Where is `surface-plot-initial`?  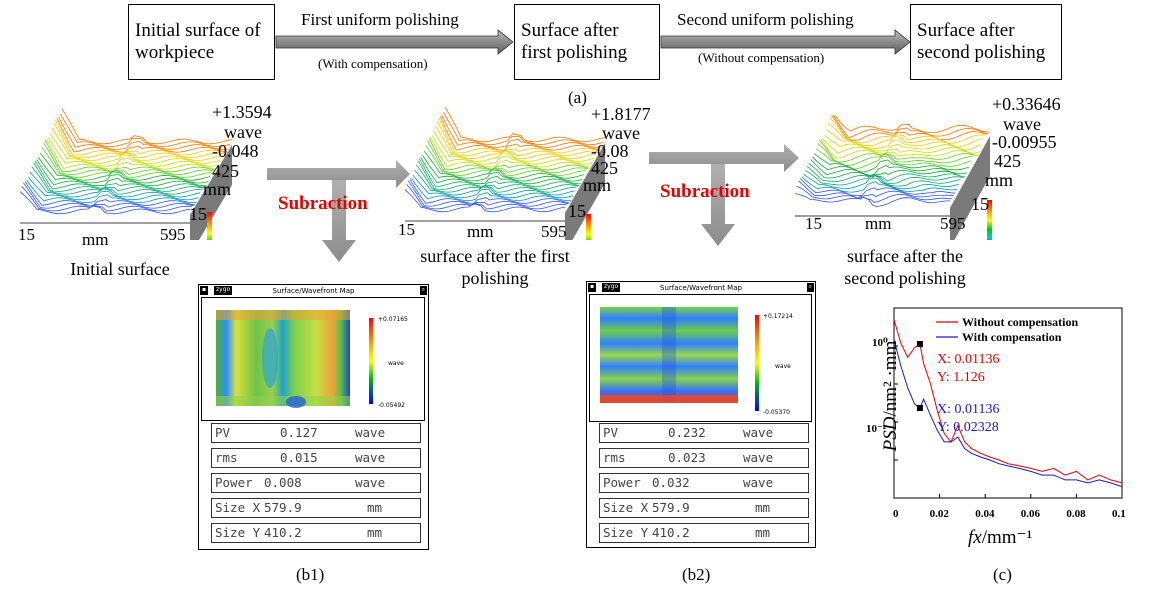
surface-plot-initial is located at coordinates (126, 174).